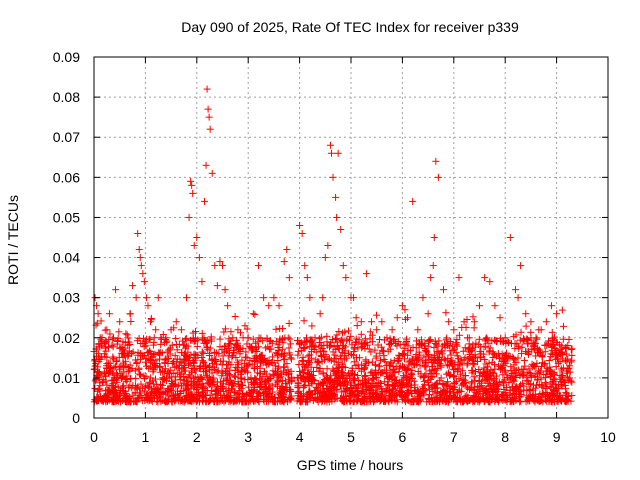 The image size is (640, 480). Describe the element at coordinates (350, 465) in the screenshot. I see `x-axis-label: GPS time / hours` at that location.